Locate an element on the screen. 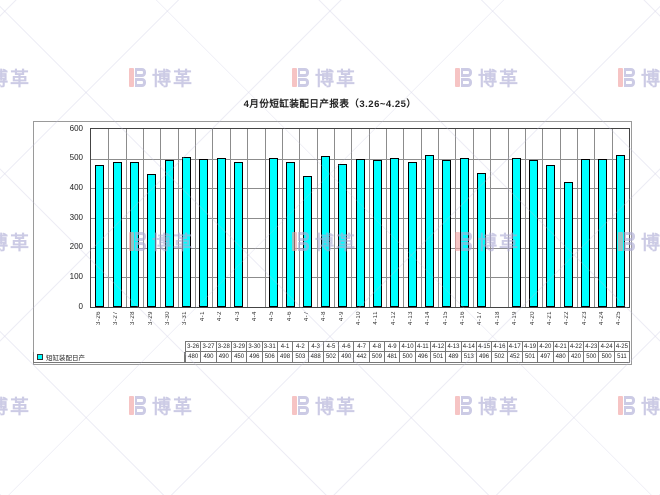 This screenshot has width=660, height=495. x-tick-4-8: 4-8 is located at coordinates (324, 325).